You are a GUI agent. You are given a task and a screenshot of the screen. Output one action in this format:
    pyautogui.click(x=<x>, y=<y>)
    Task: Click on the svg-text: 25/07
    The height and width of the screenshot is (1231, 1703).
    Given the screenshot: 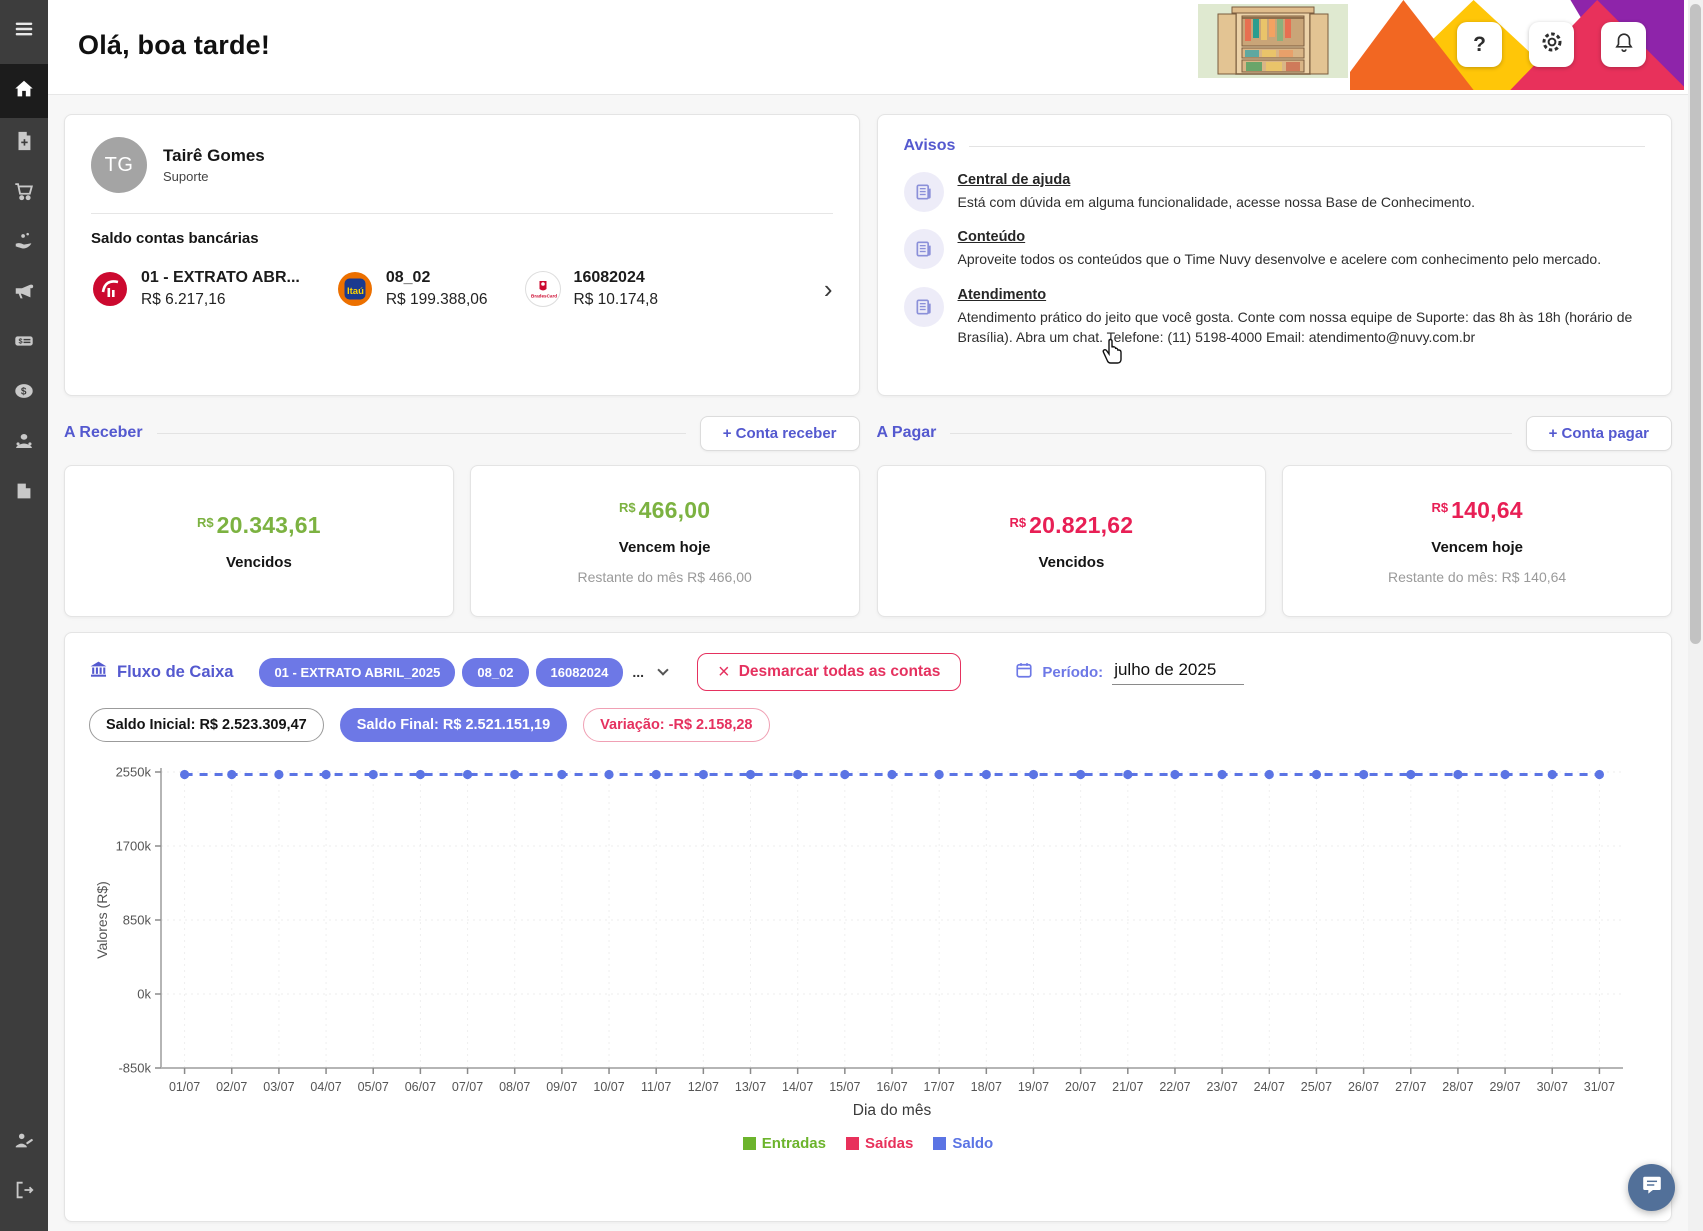 What is the action you would take?
    pyautogui.click(x=1316, y=1087)
    